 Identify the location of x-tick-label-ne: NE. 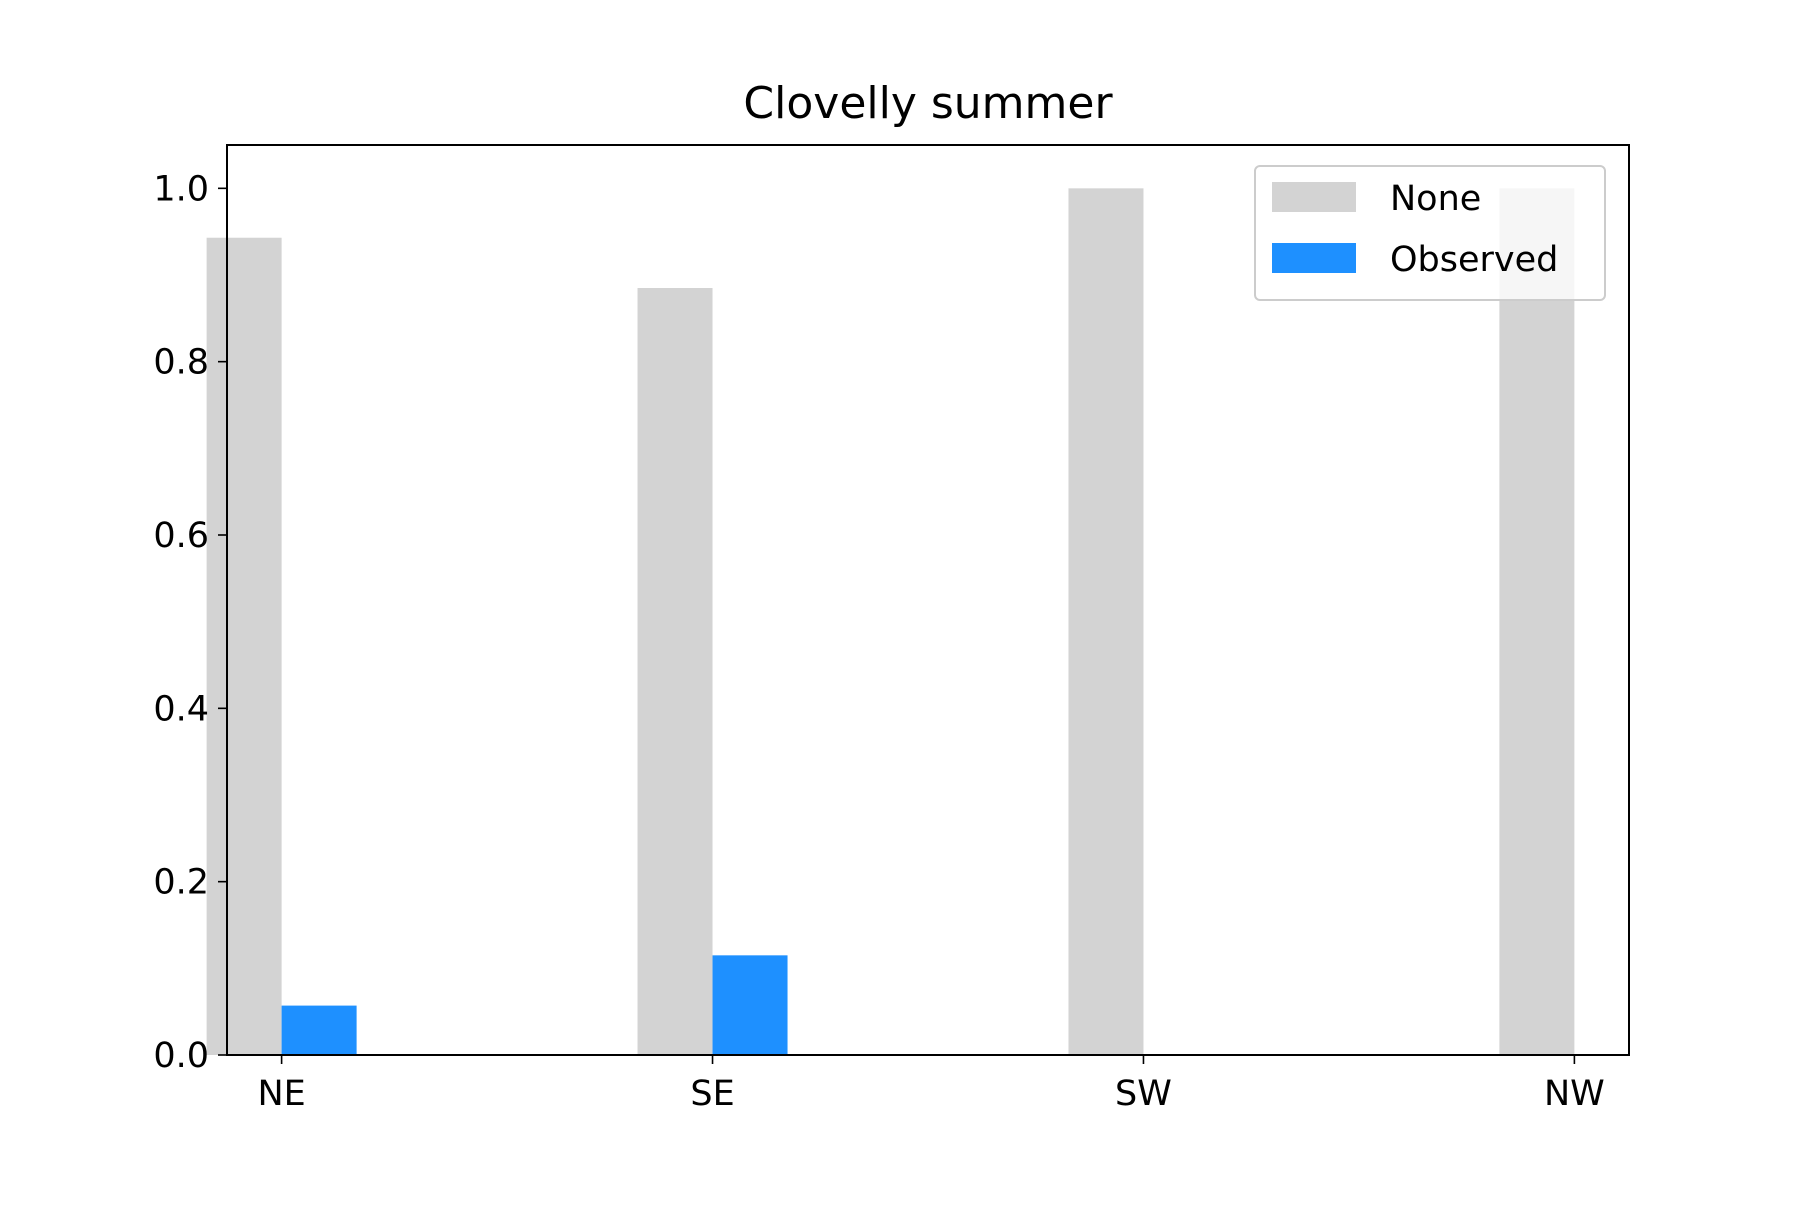
(281, 1094).